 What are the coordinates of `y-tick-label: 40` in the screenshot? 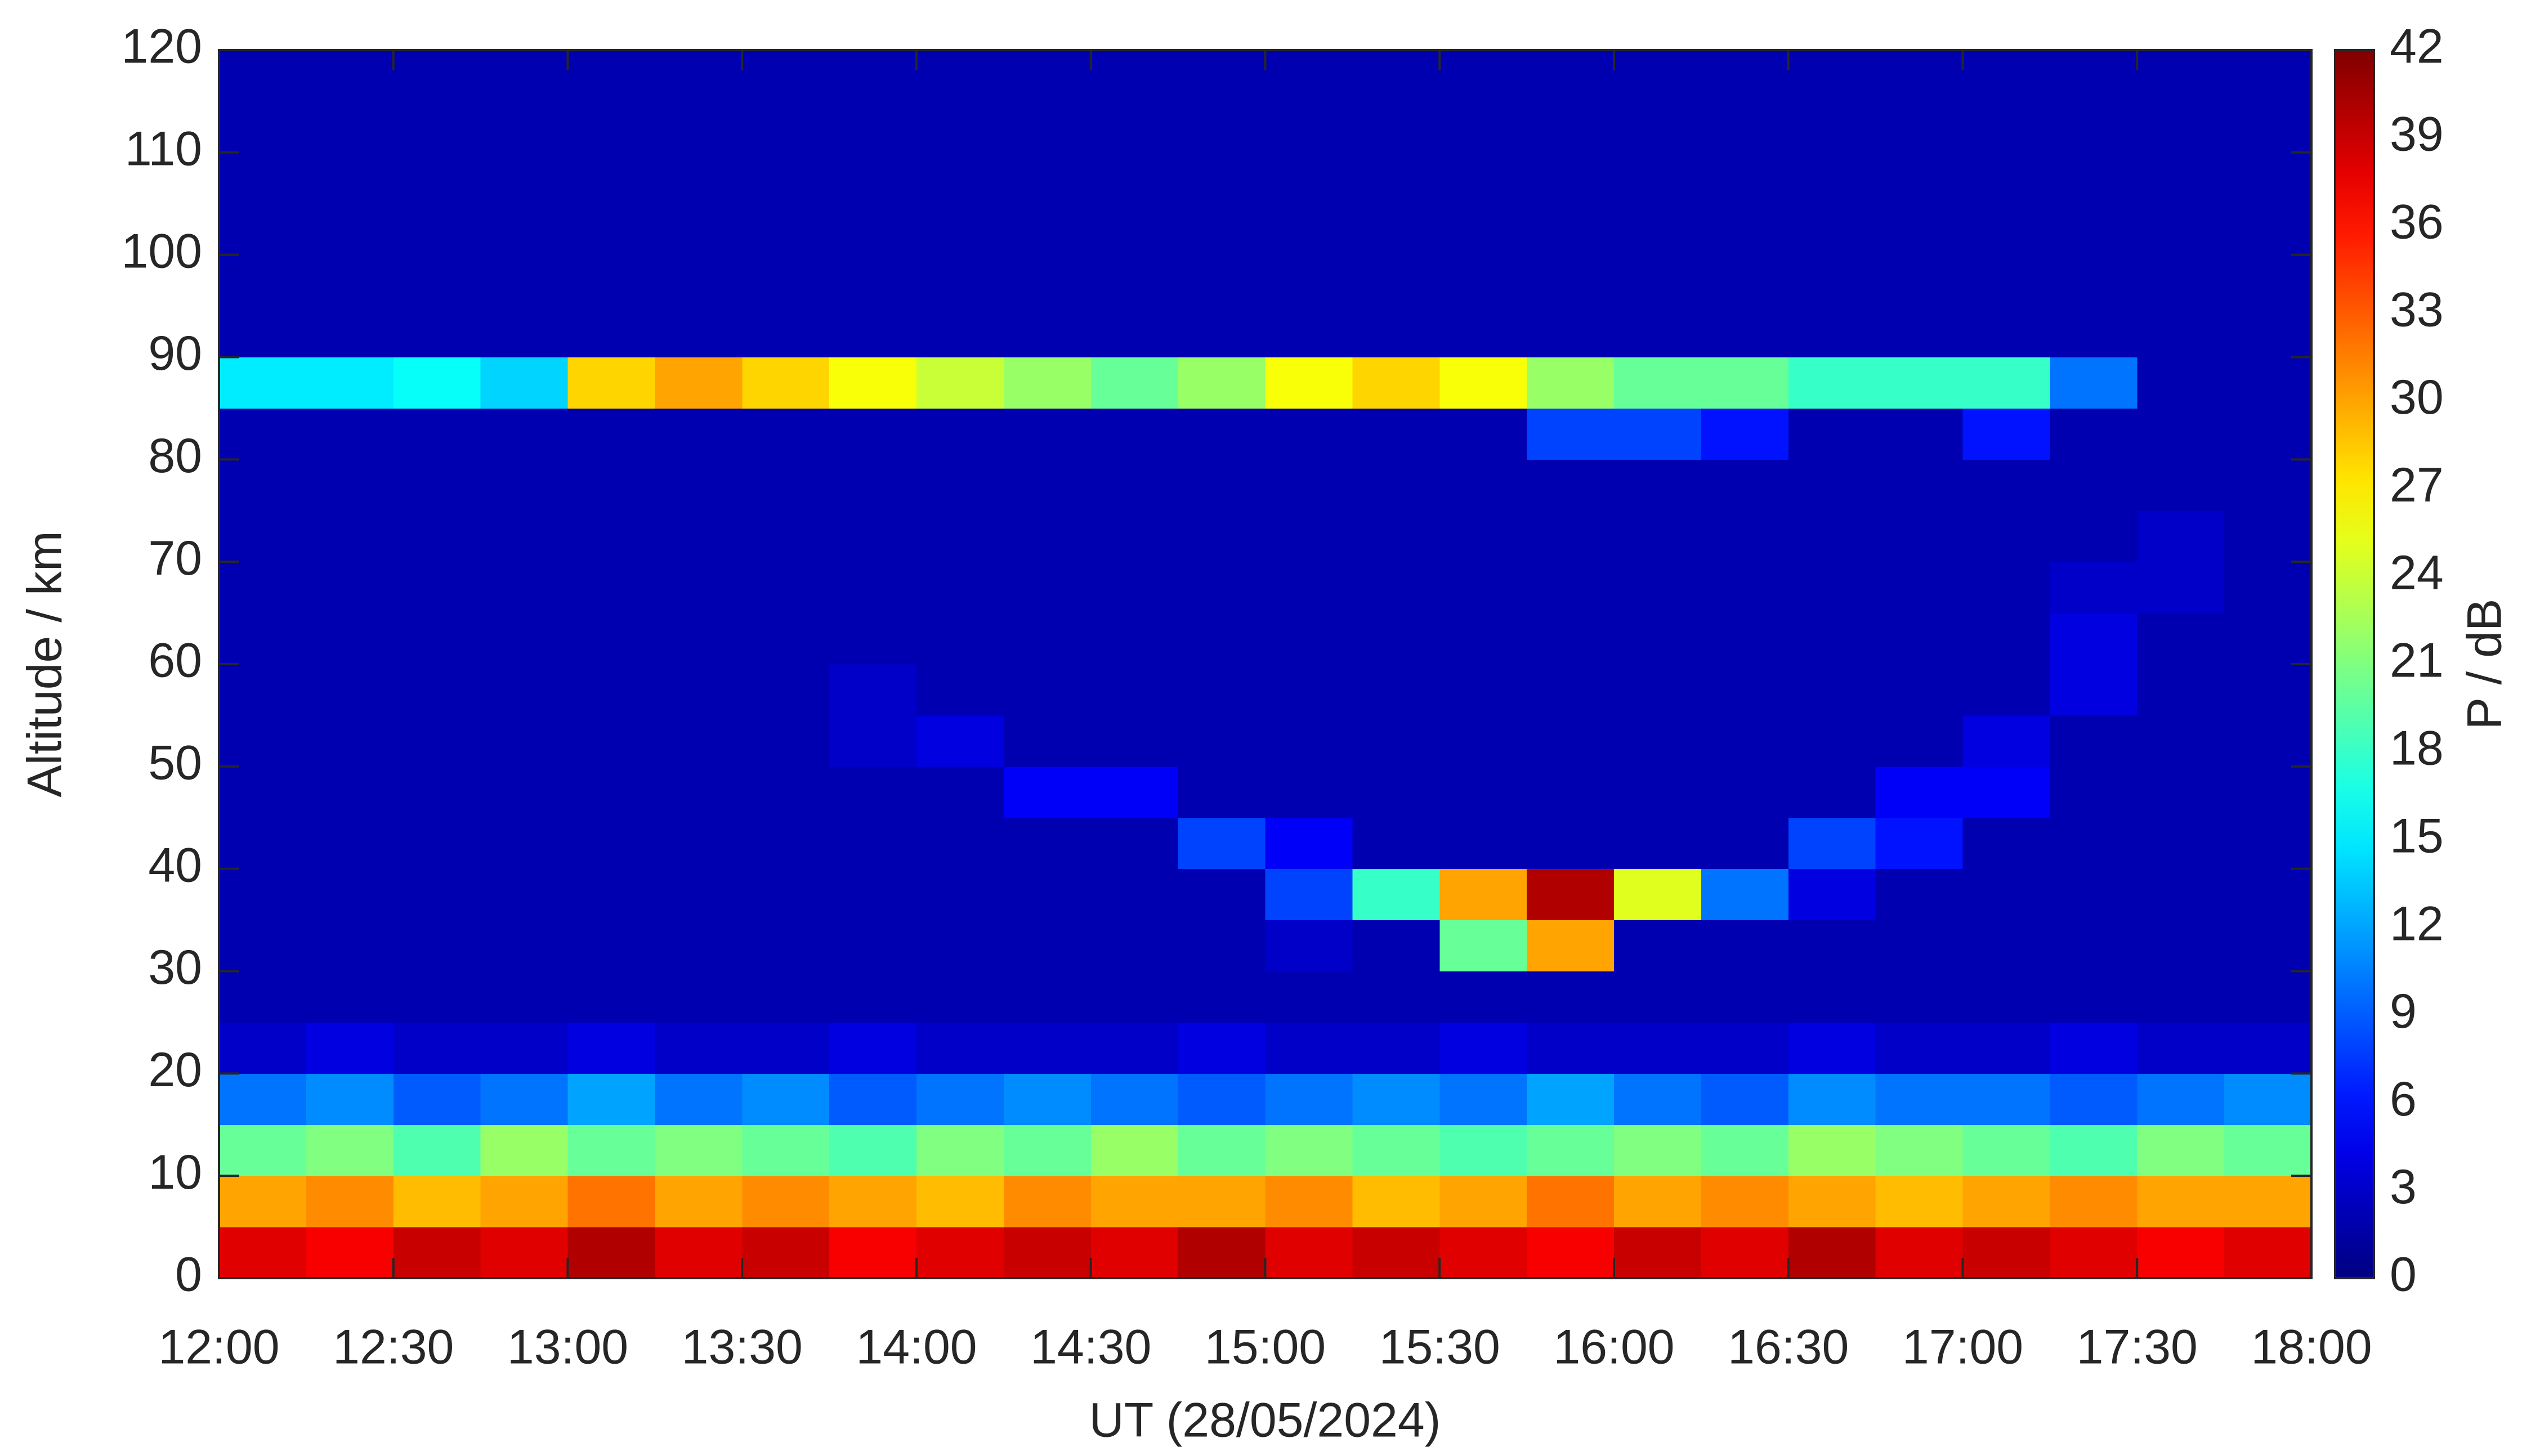 It's located at (175, 865).